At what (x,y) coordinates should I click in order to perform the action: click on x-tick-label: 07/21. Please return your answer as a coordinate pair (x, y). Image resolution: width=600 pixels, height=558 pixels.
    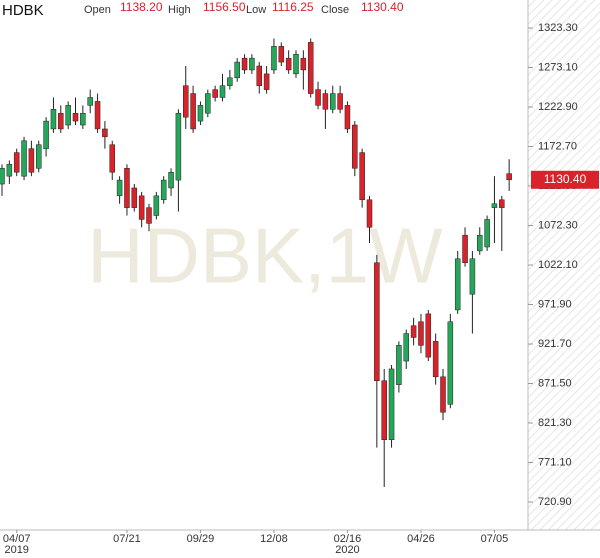
    Looking at the image, I should click on (127, 539).